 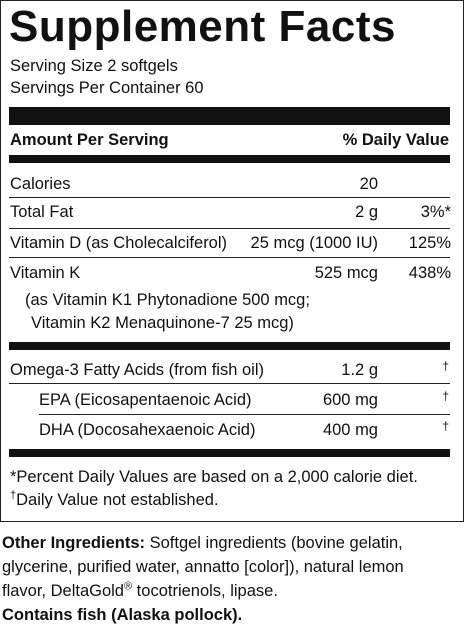 What do you see at coordinates (137, 370) in the screenshot?
I see `row-omega3-name: Omega-3 Fatty Acids (from fish oil)` at bounding box center [137, 370].